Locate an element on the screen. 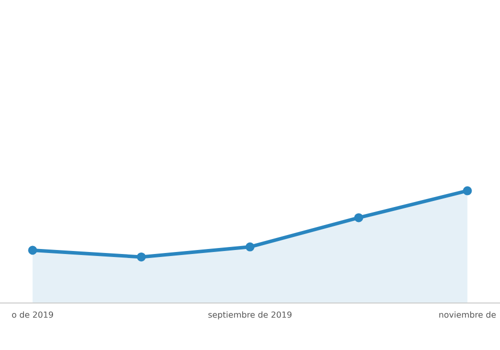 The width and height of the screenshot is (500, 350). x-tick-label: o de 2019 is located at coordinates (33, 314).